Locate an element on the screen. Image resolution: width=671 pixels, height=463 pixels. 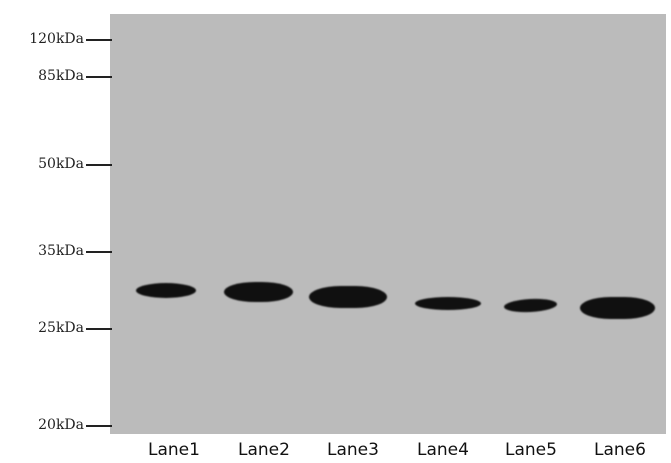
band-lane6 is located at coordinates (617, 308).